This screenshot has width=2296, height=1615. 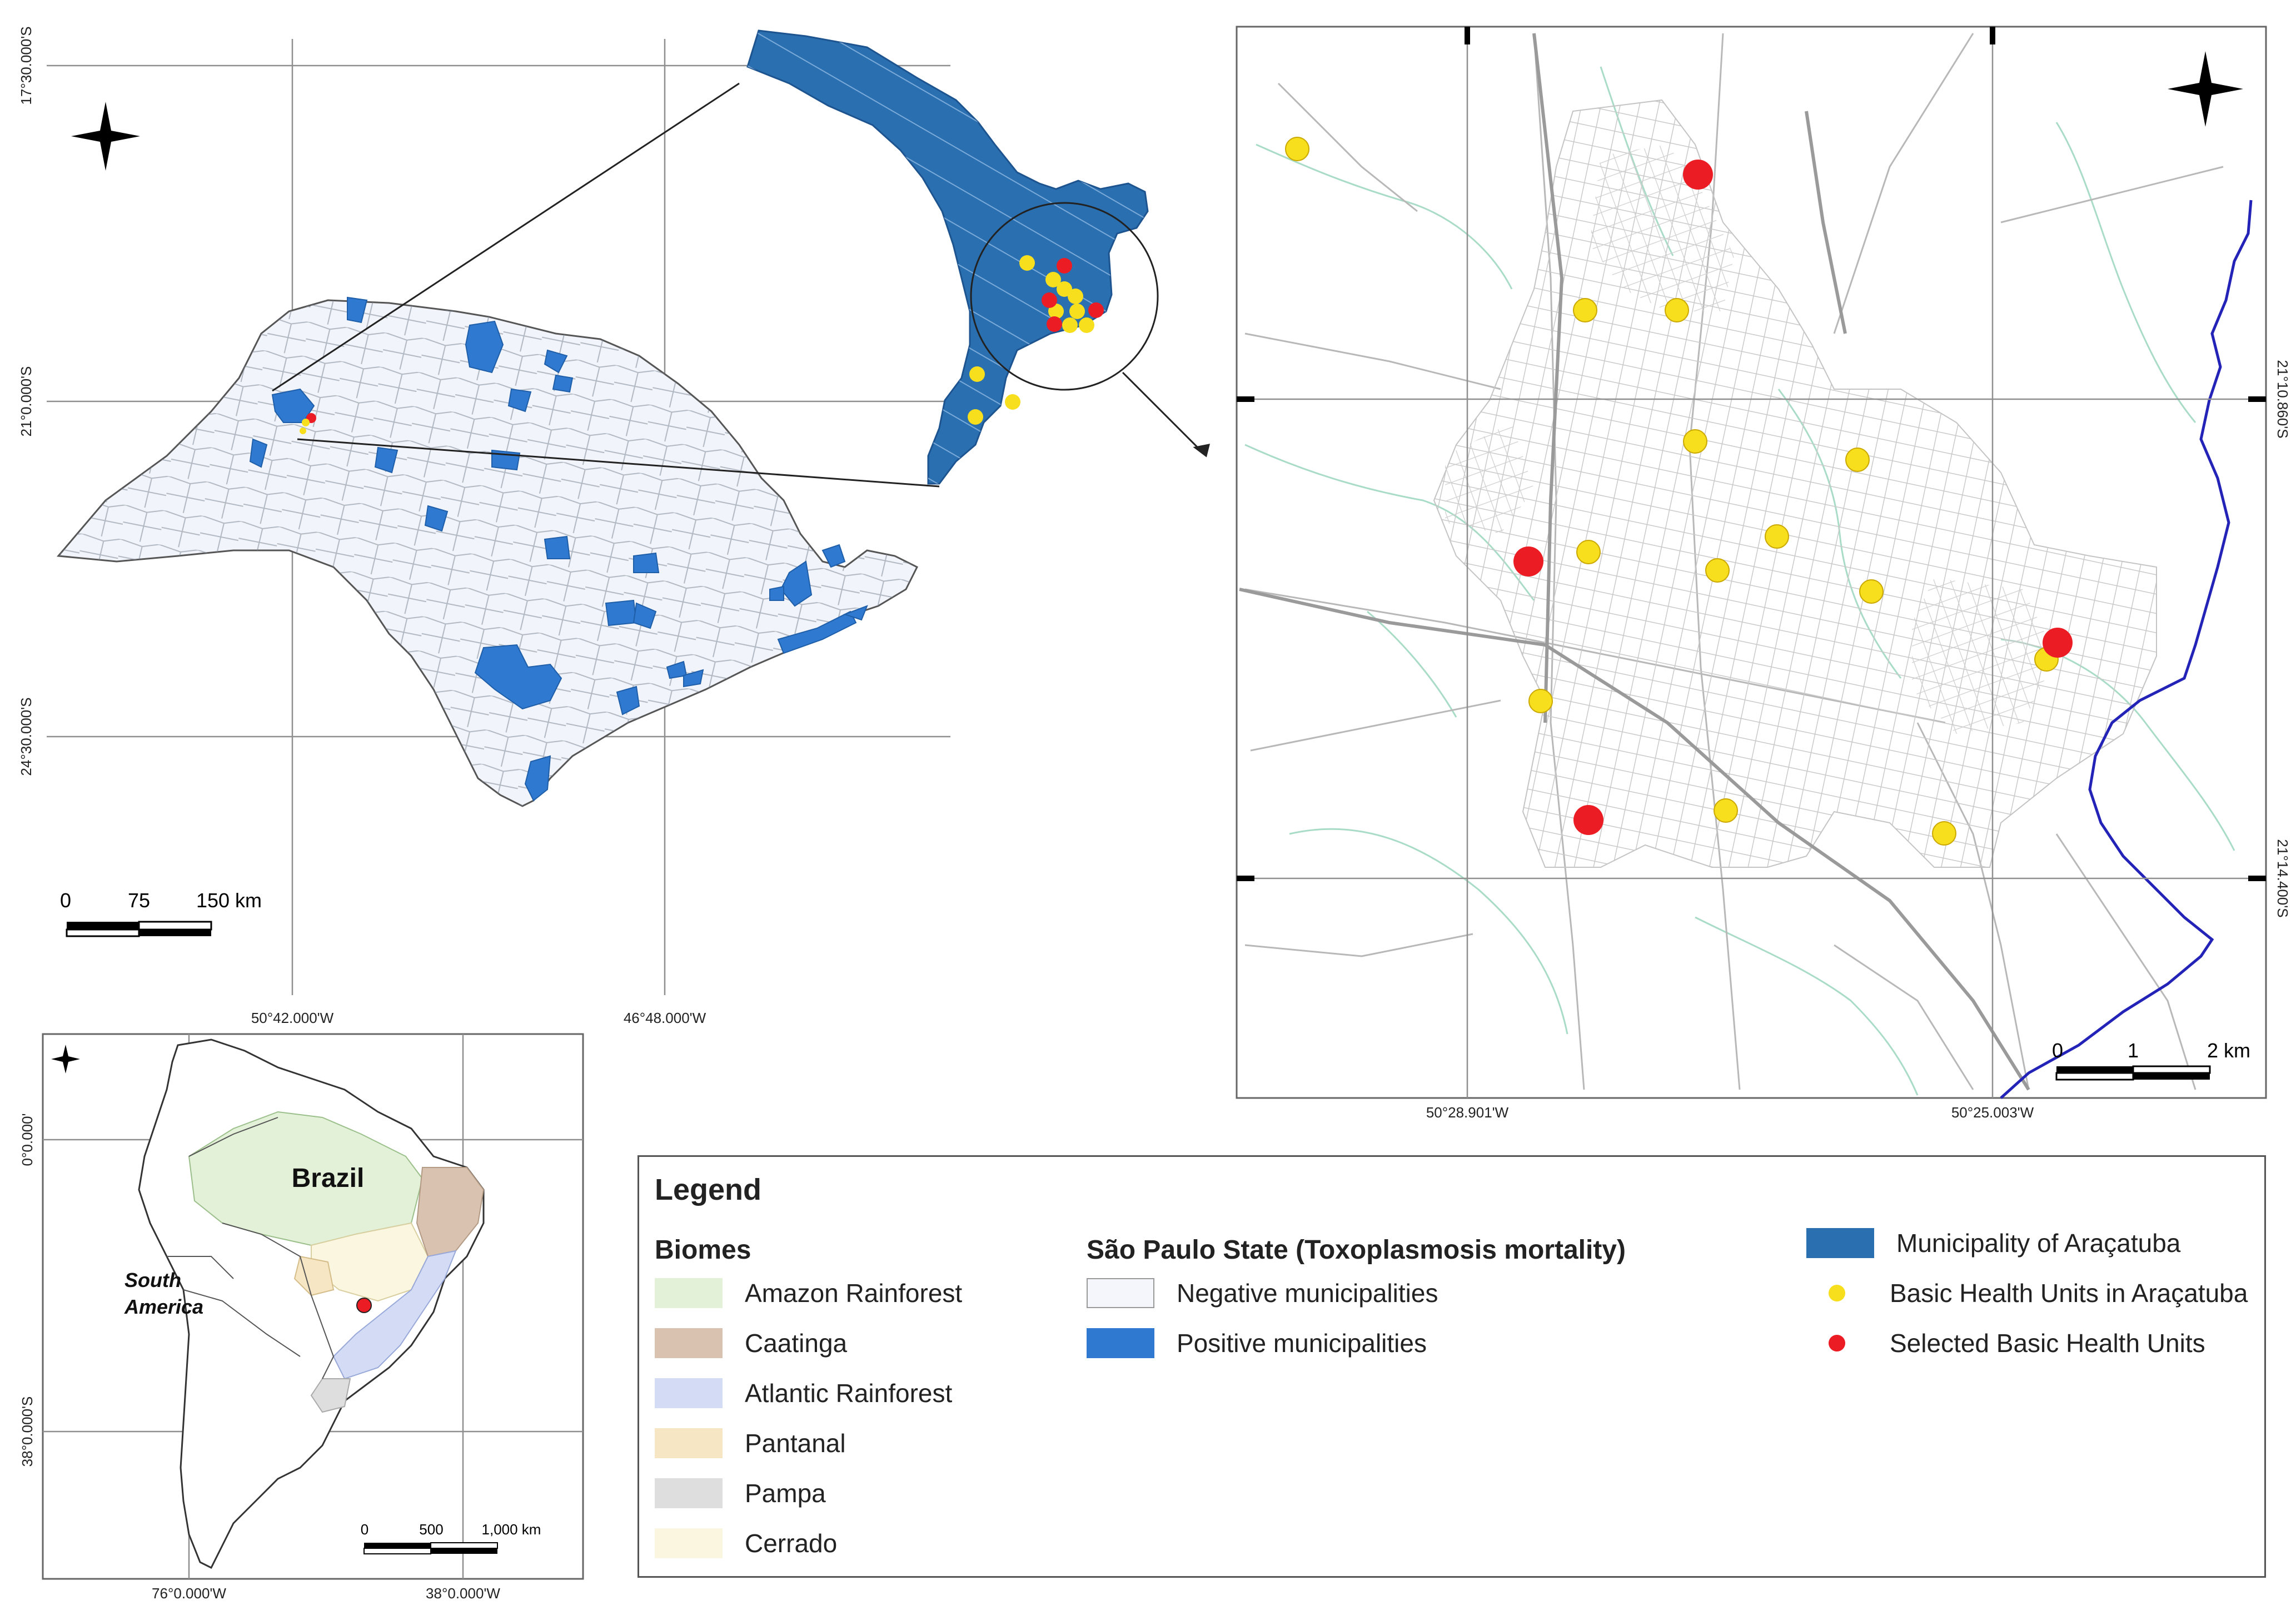 I want to click on city-scale-tick: 1, so click(x=2133, y=1050).